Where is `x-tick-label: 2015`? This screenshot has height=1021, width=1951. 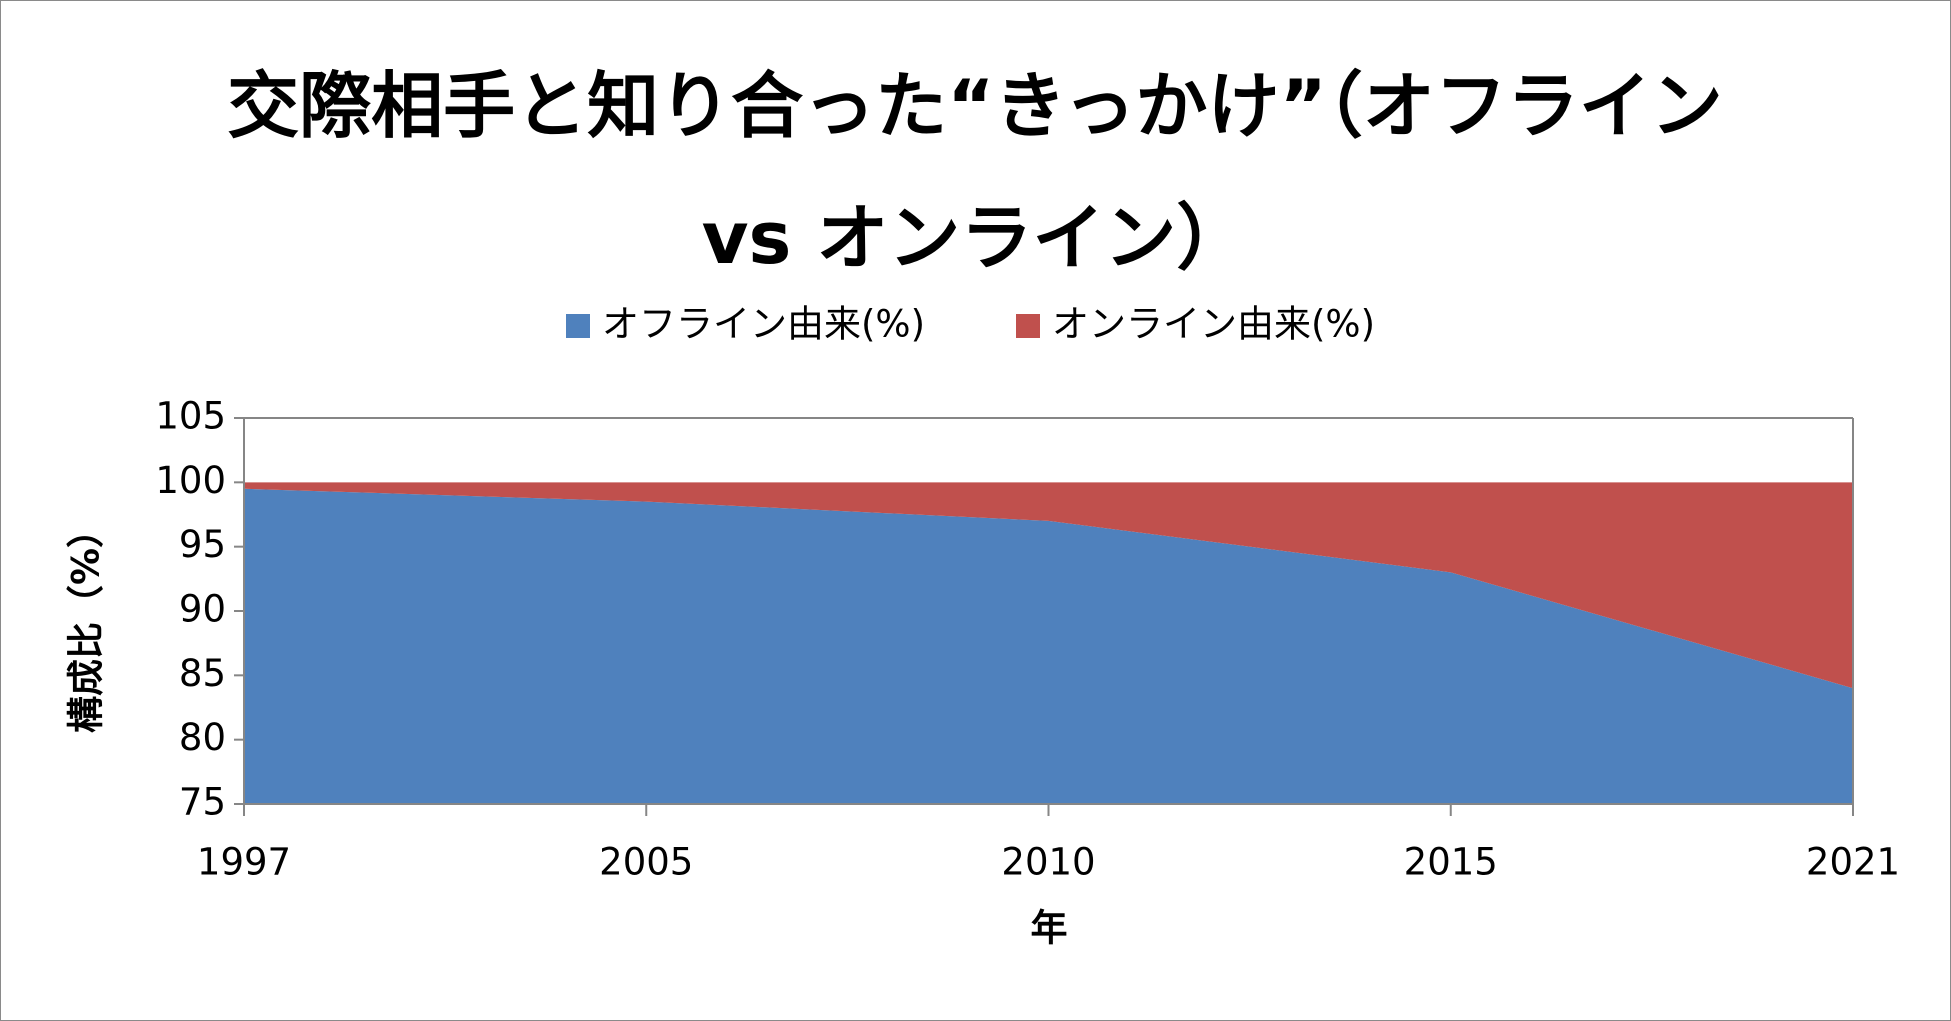 x-tick-label: 2015 is located at coordinates (1451, 862).